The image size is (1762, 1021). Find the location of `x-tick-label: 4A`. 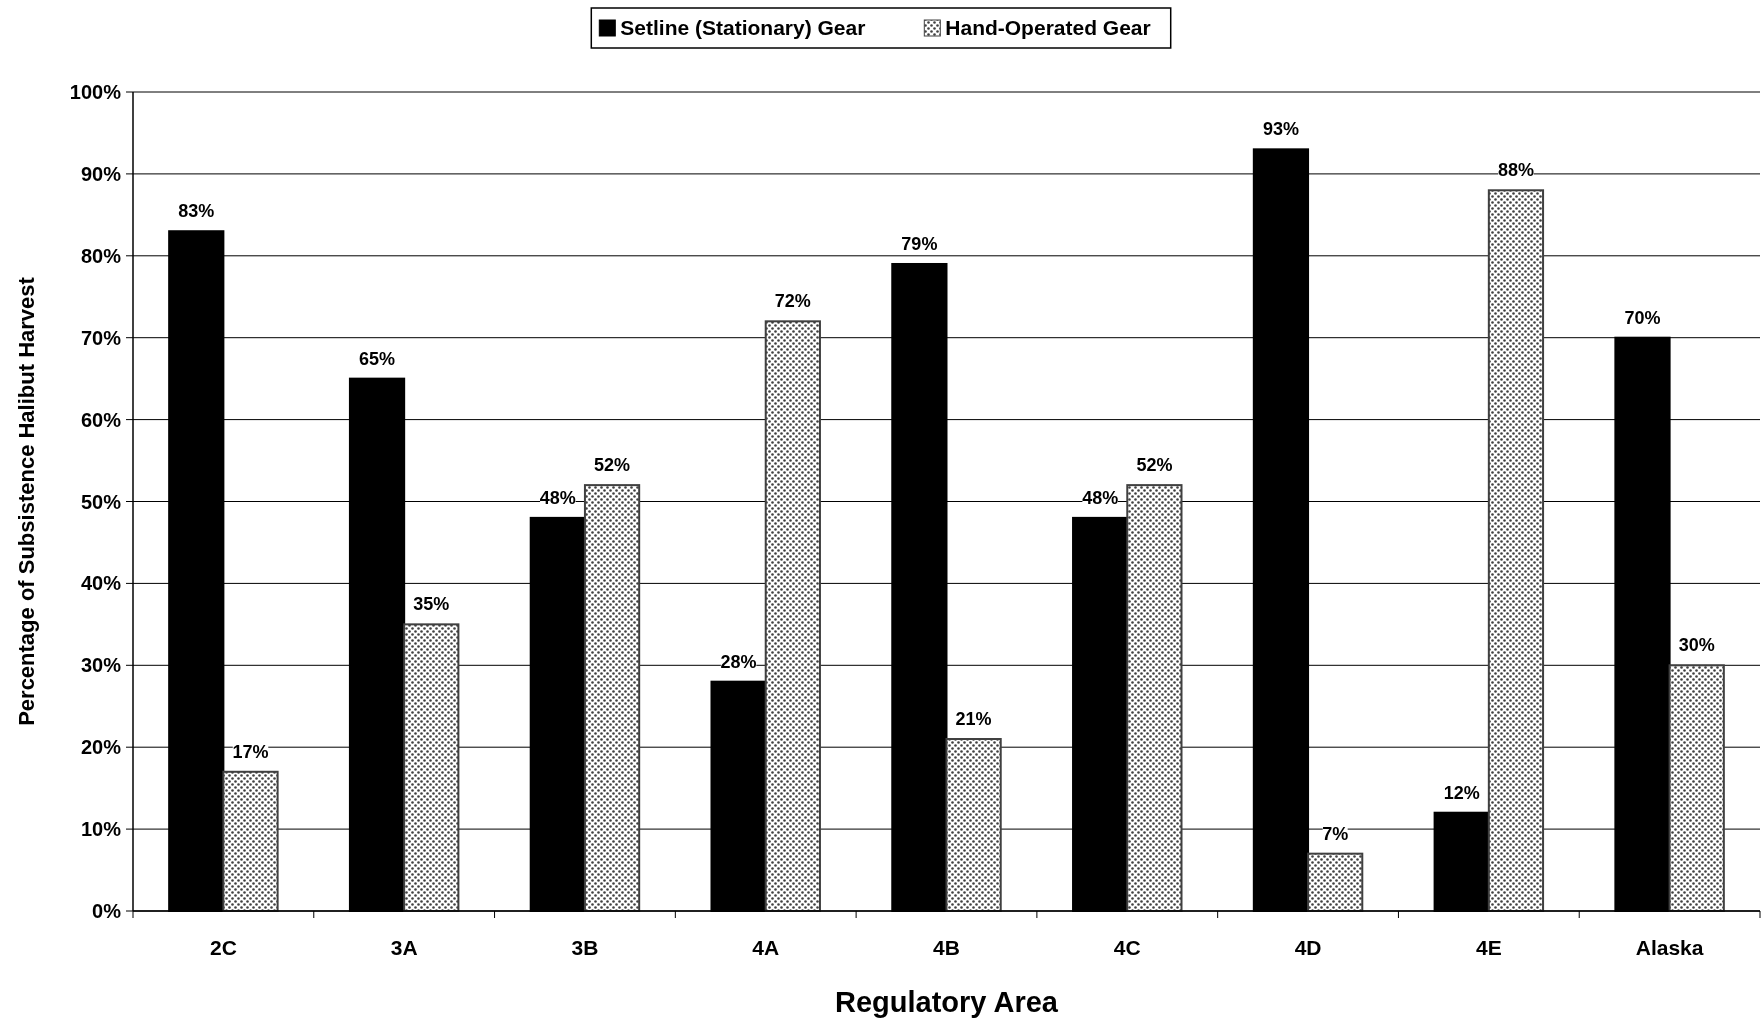

x-tick-label: 4A is located at coordinates (766, 947).